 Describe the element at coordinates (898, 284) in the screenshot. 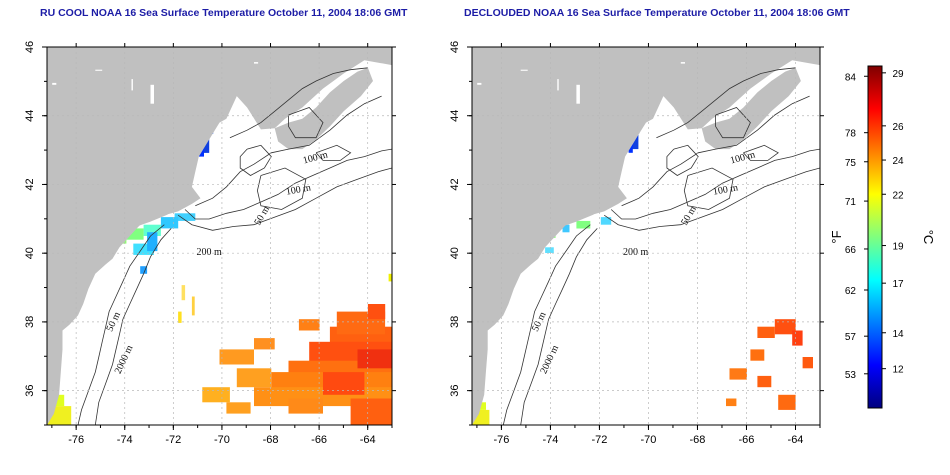

I see `celsius-tick-label: 17` at that location.